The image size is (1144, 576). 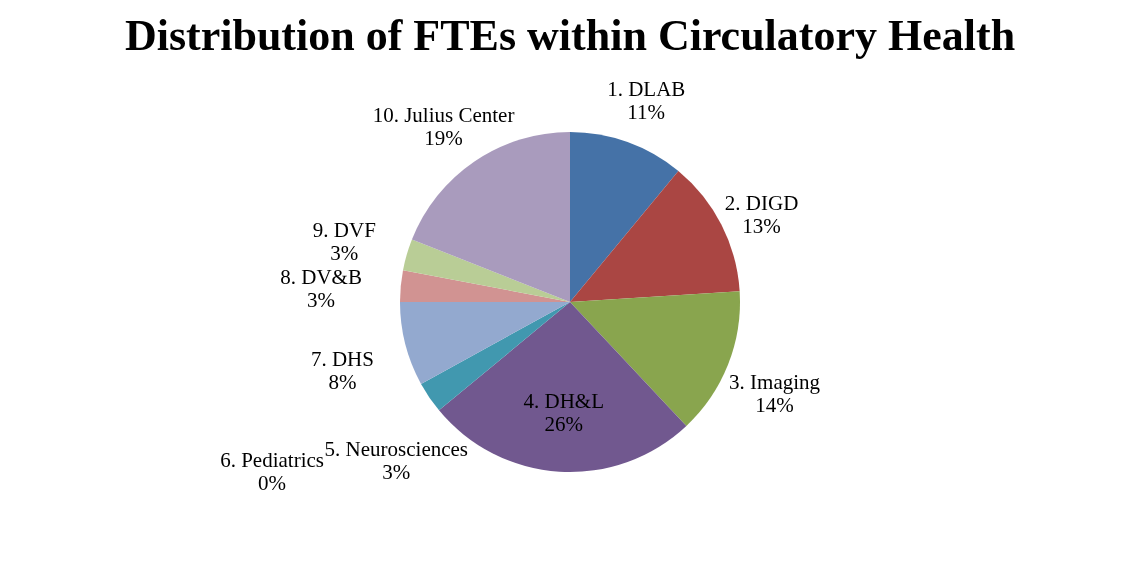 What do you see at coordinates (344, 230) in the screenshot?
I see `slice-label: 9. DVF` at bounding box center [344, 230].